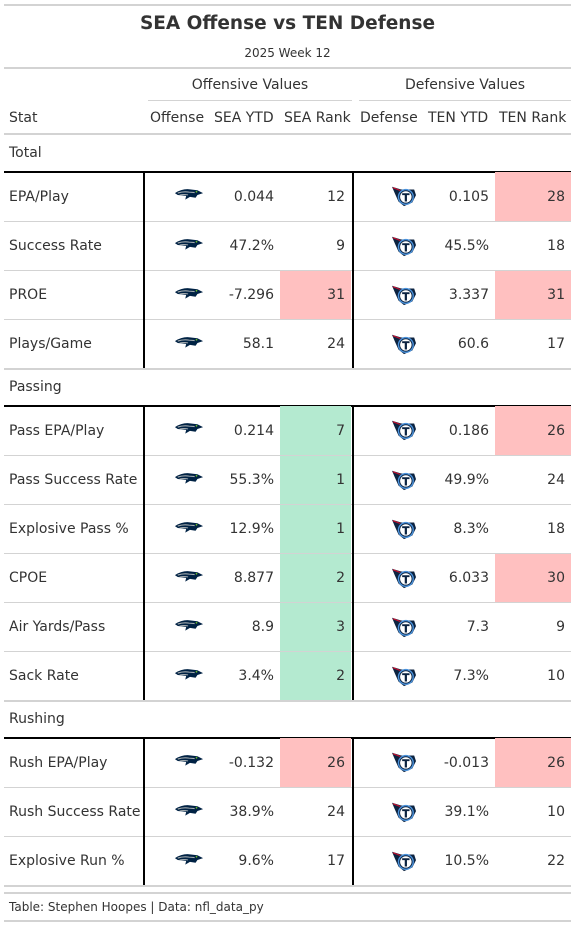 This screenshot has height=925, width=575. What do you see at coordinates (287, 245) in the screenshot?
I see `table-row: Success Rate 47.2% 9 45.5% 18` at bounding box center [287, 245].